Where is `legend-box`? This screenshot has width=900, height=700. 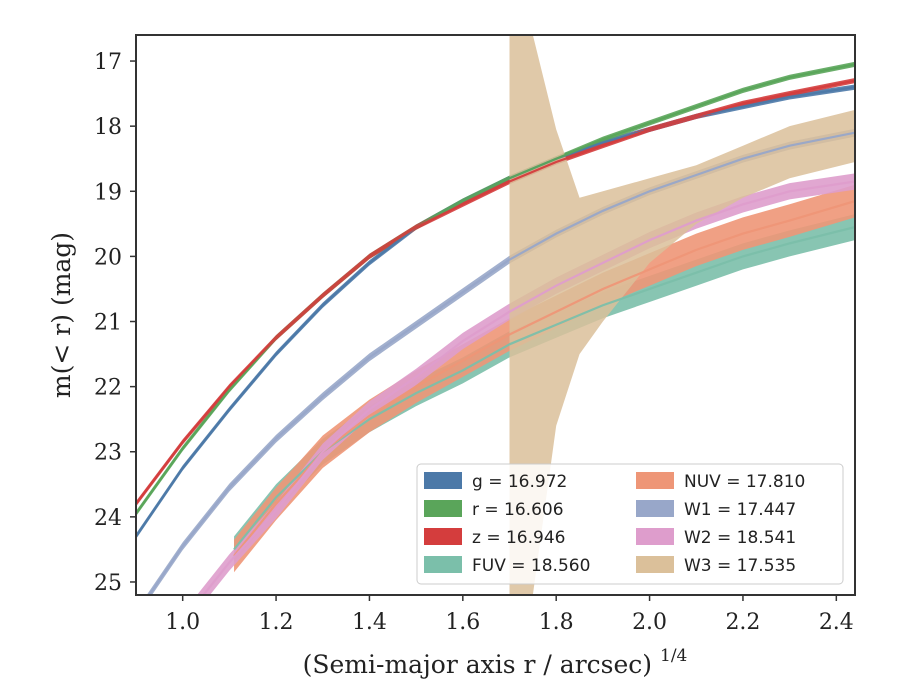
legend-box is located at coordinates (630, 524).